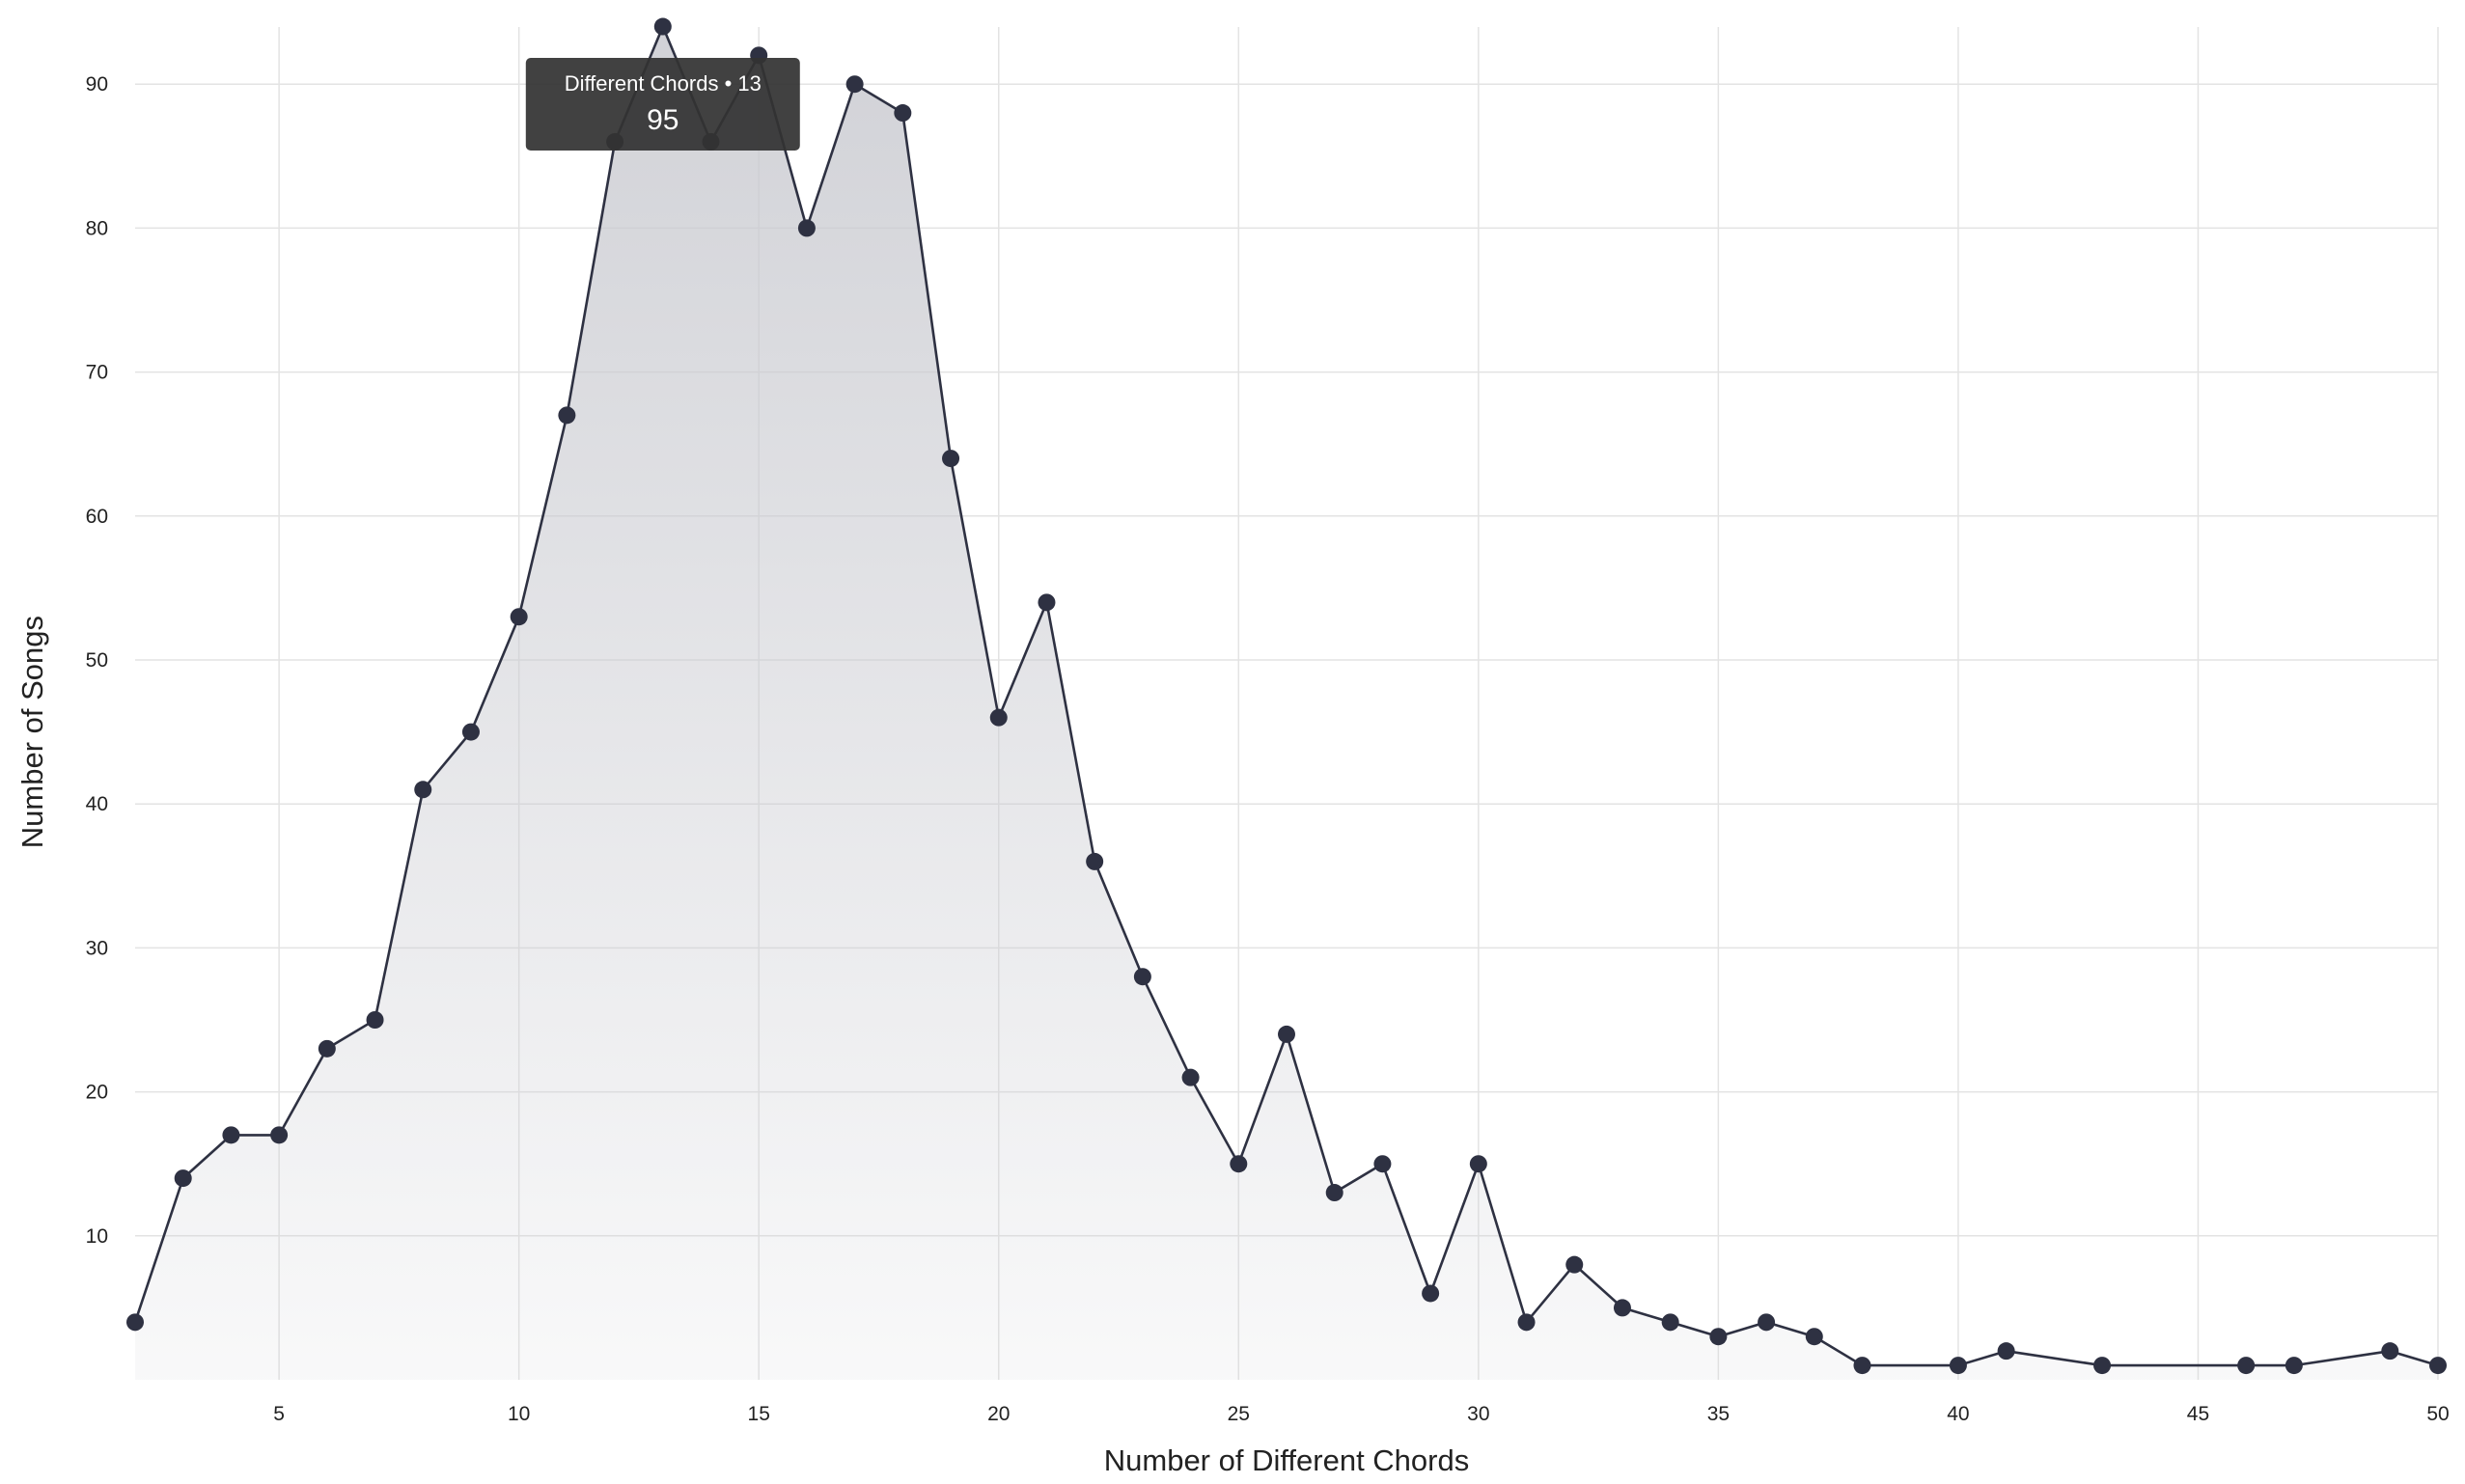  What do you see at coordinates (97, 84) in the screenshot?
I see `y-tick-label-90: 90` at bounding box center [97, 84].